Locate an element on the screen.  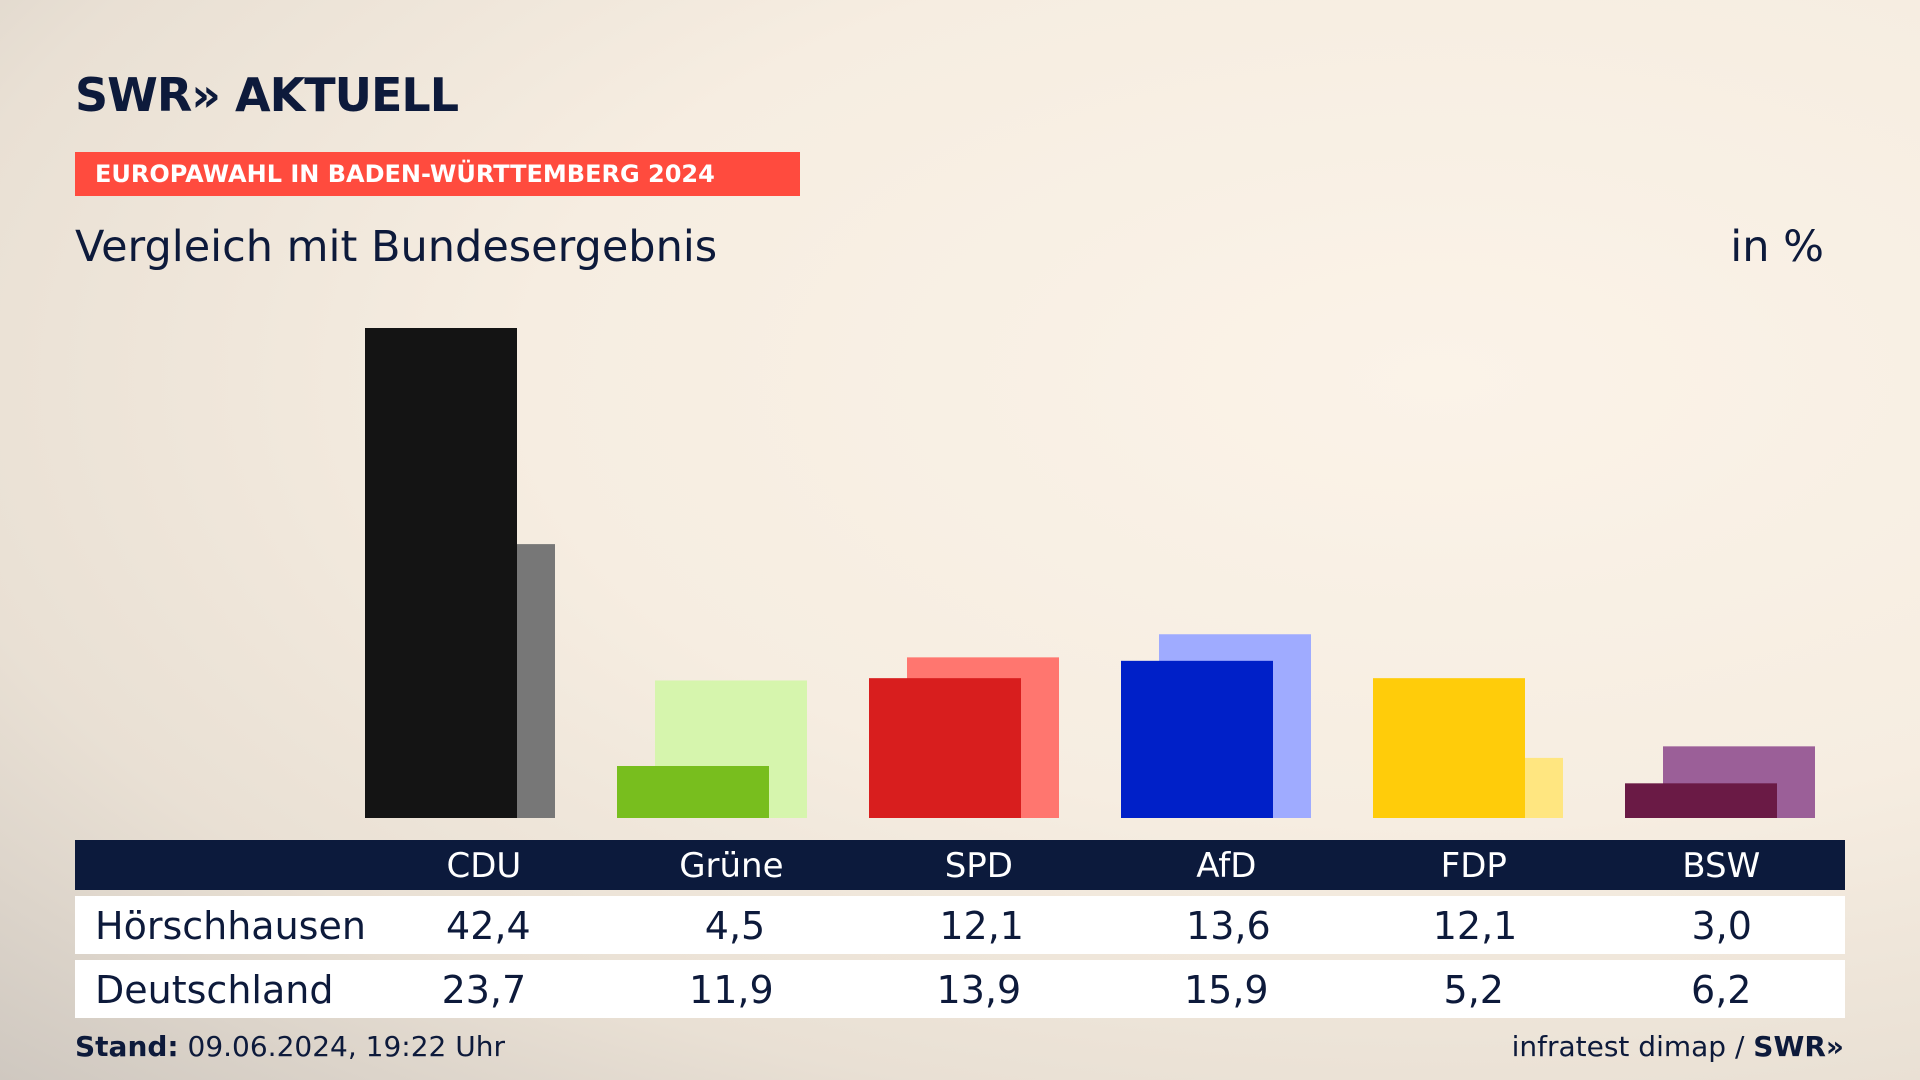
row-label: Hörschhausen is located at coordinates (230, 926).